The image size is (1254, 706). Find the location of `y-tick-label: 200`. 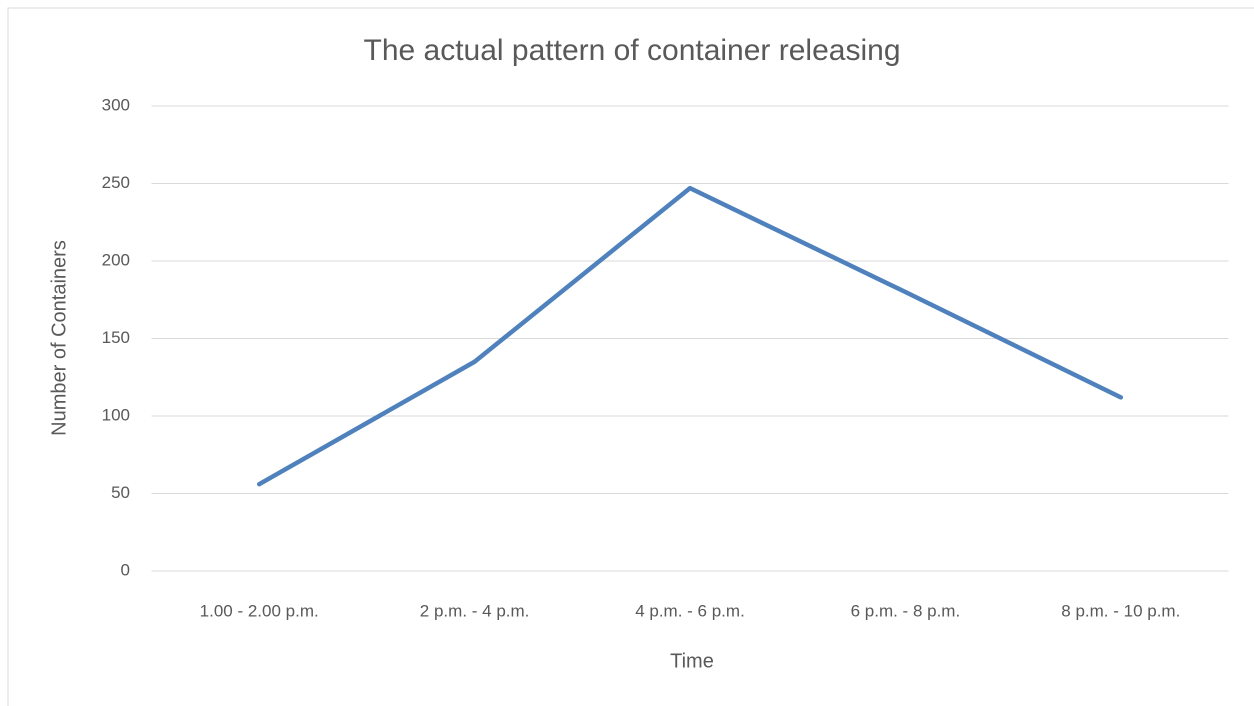

y-tick-label: 200 is located at coordinates (116, 259).